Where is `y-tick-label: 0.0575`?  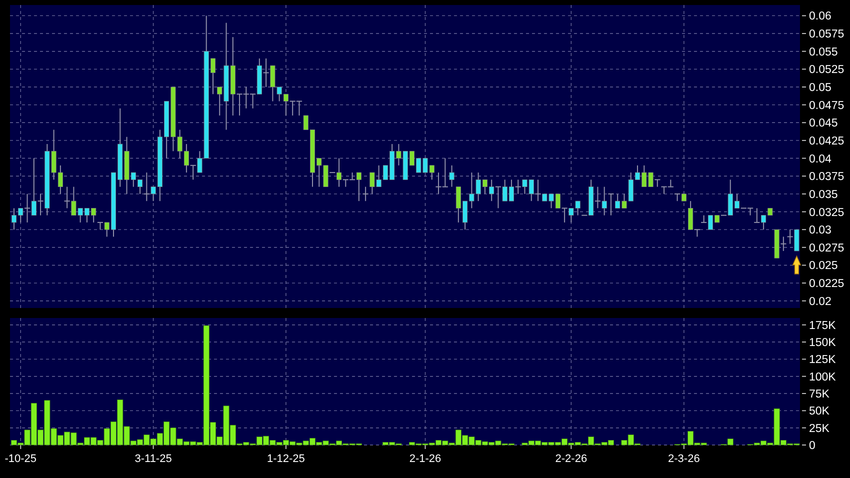 y-tick-label: 0.0575 is located at coordinates (826, 34).